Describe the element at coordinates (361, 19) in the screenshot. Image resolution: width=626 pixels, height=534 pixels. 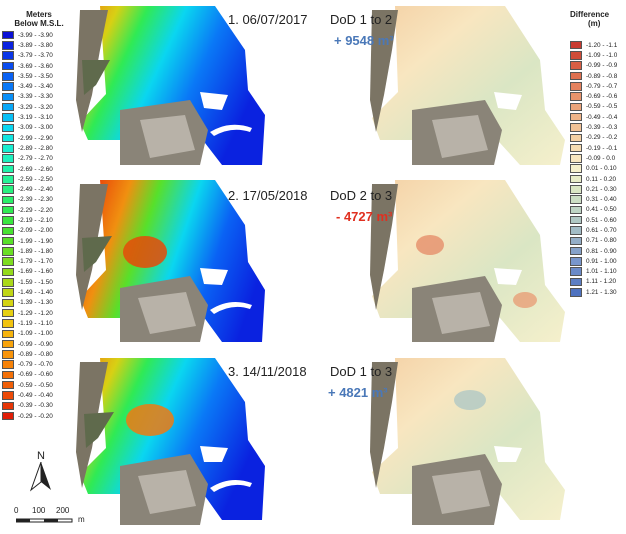
I see `panel-1-dod: DoD 1 to 2` at that location.